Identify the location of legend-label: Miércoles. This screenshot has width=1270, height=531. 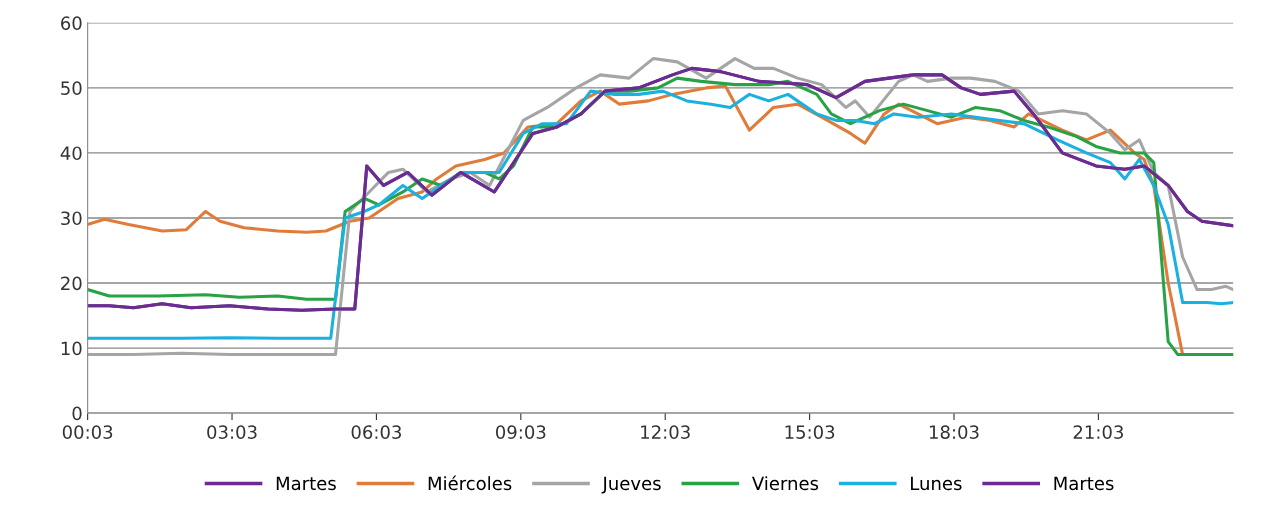
(470, 483).